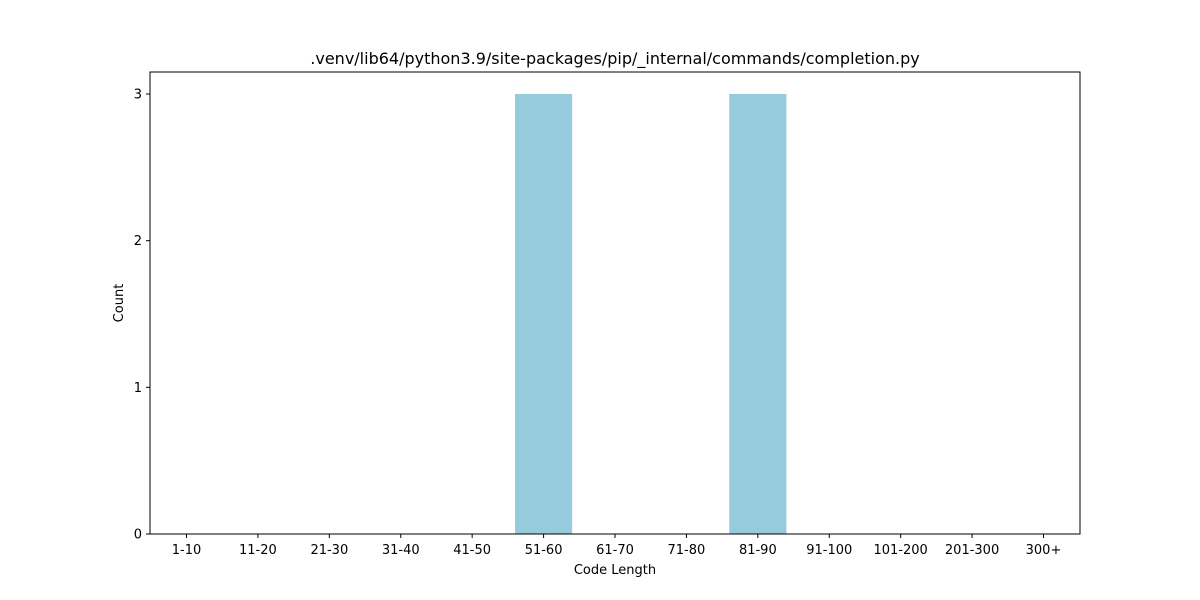 The image size is (1200, 600). I want to click on x-axis-label: Code Length, so click(615, 570).